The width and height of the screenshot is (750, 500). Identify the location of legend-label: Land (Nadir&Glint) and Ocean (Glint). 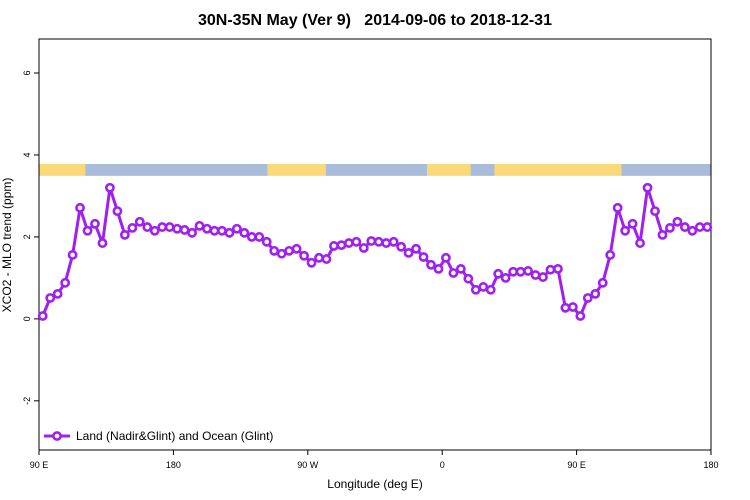
(174, 436).